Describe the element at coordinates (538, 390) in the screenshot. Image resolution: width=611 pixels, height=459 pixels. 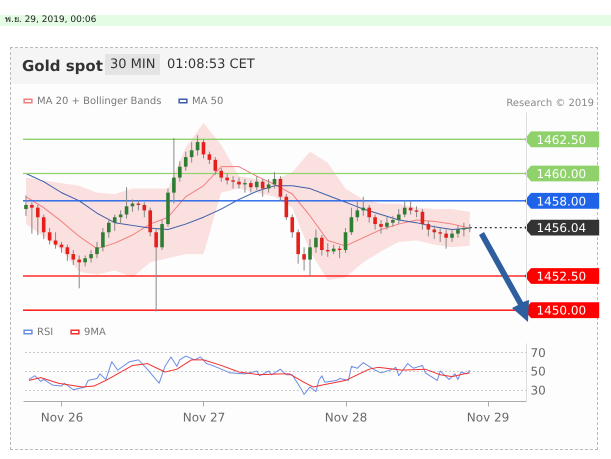
I see `y-tick-label: 30` at that location.